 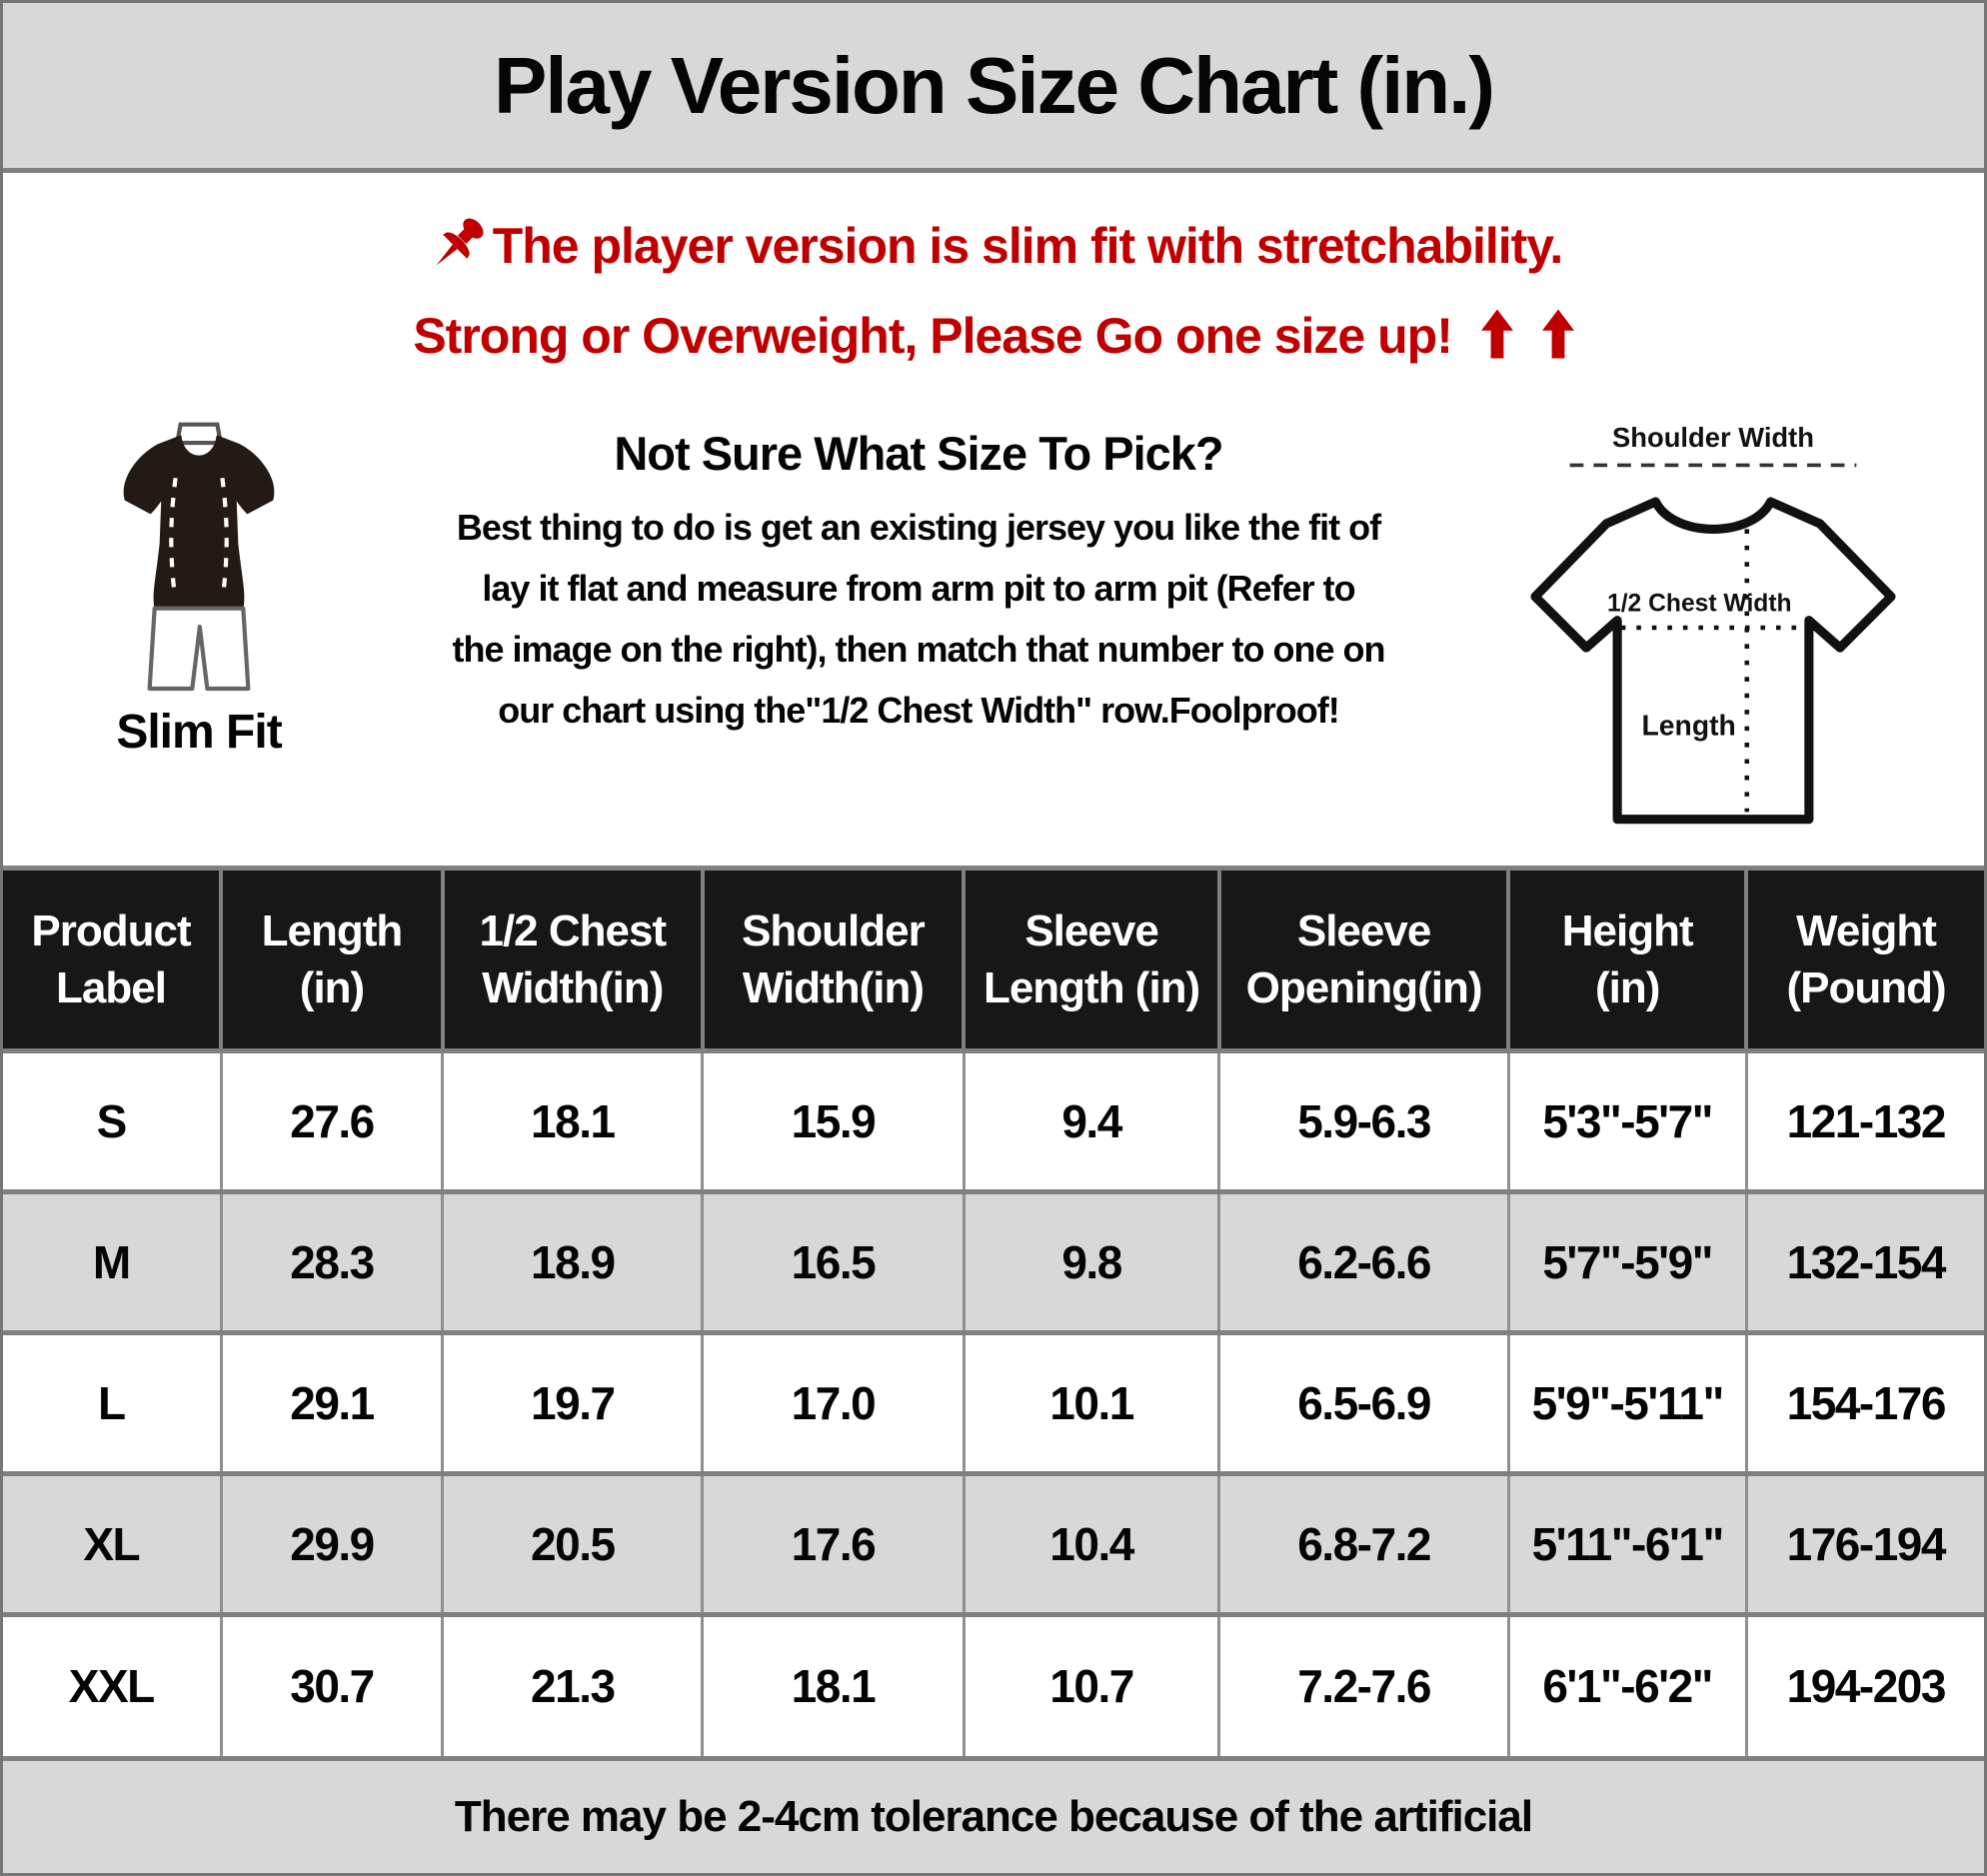 I want to click on header-line: Shoulder, so click(x=834, y=931).